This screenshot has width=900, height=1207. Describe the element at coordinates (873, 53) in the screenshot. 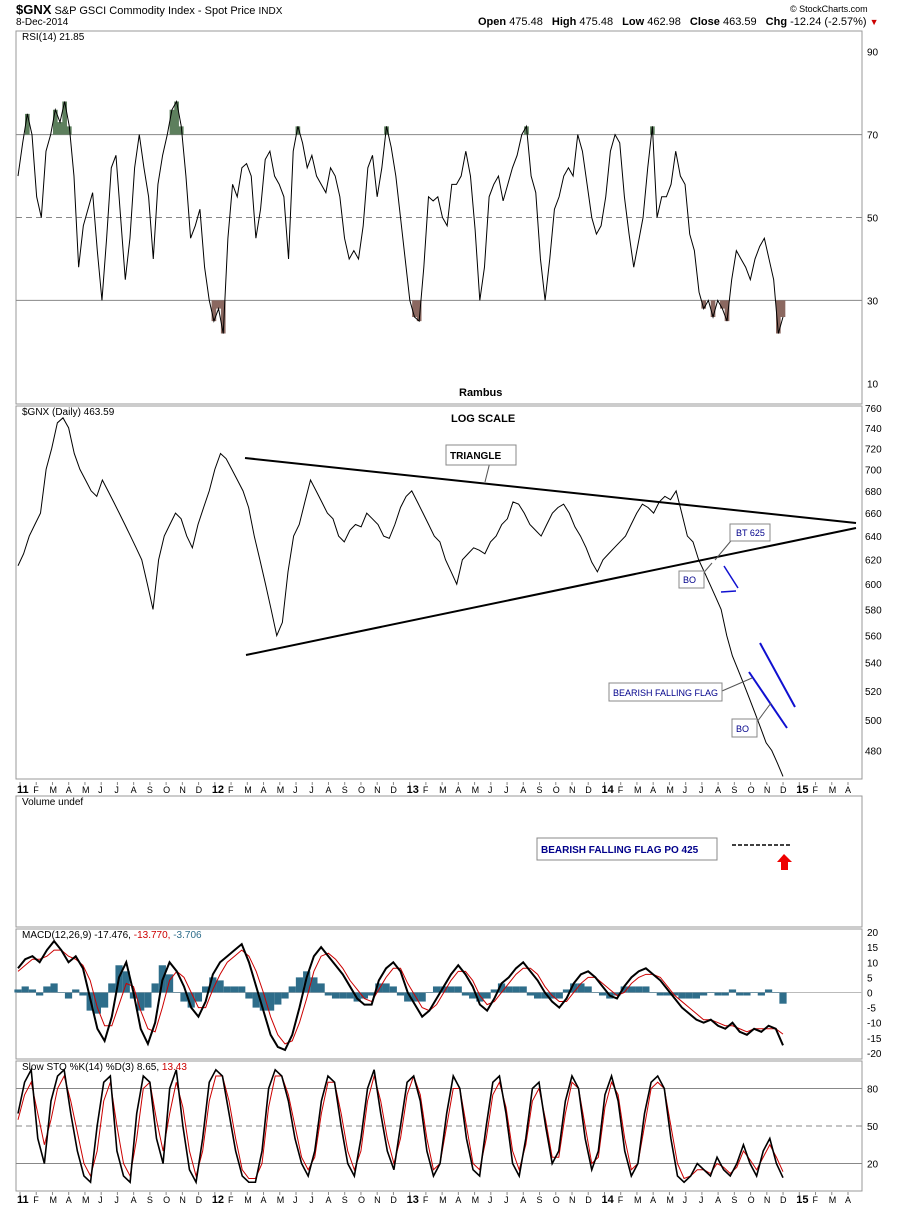

I see `rsi-tick-label: 90` at that location.